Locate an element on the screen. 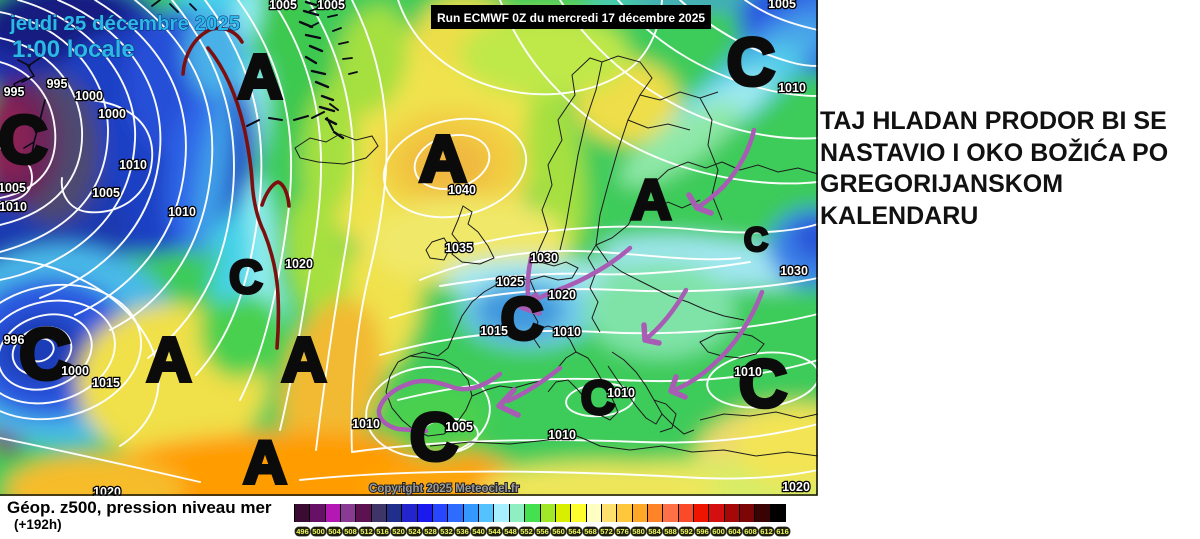 The width and height of the screenshot is (1200, 539). svg-text: 1:00 locale is located at coordinates (73, 49).